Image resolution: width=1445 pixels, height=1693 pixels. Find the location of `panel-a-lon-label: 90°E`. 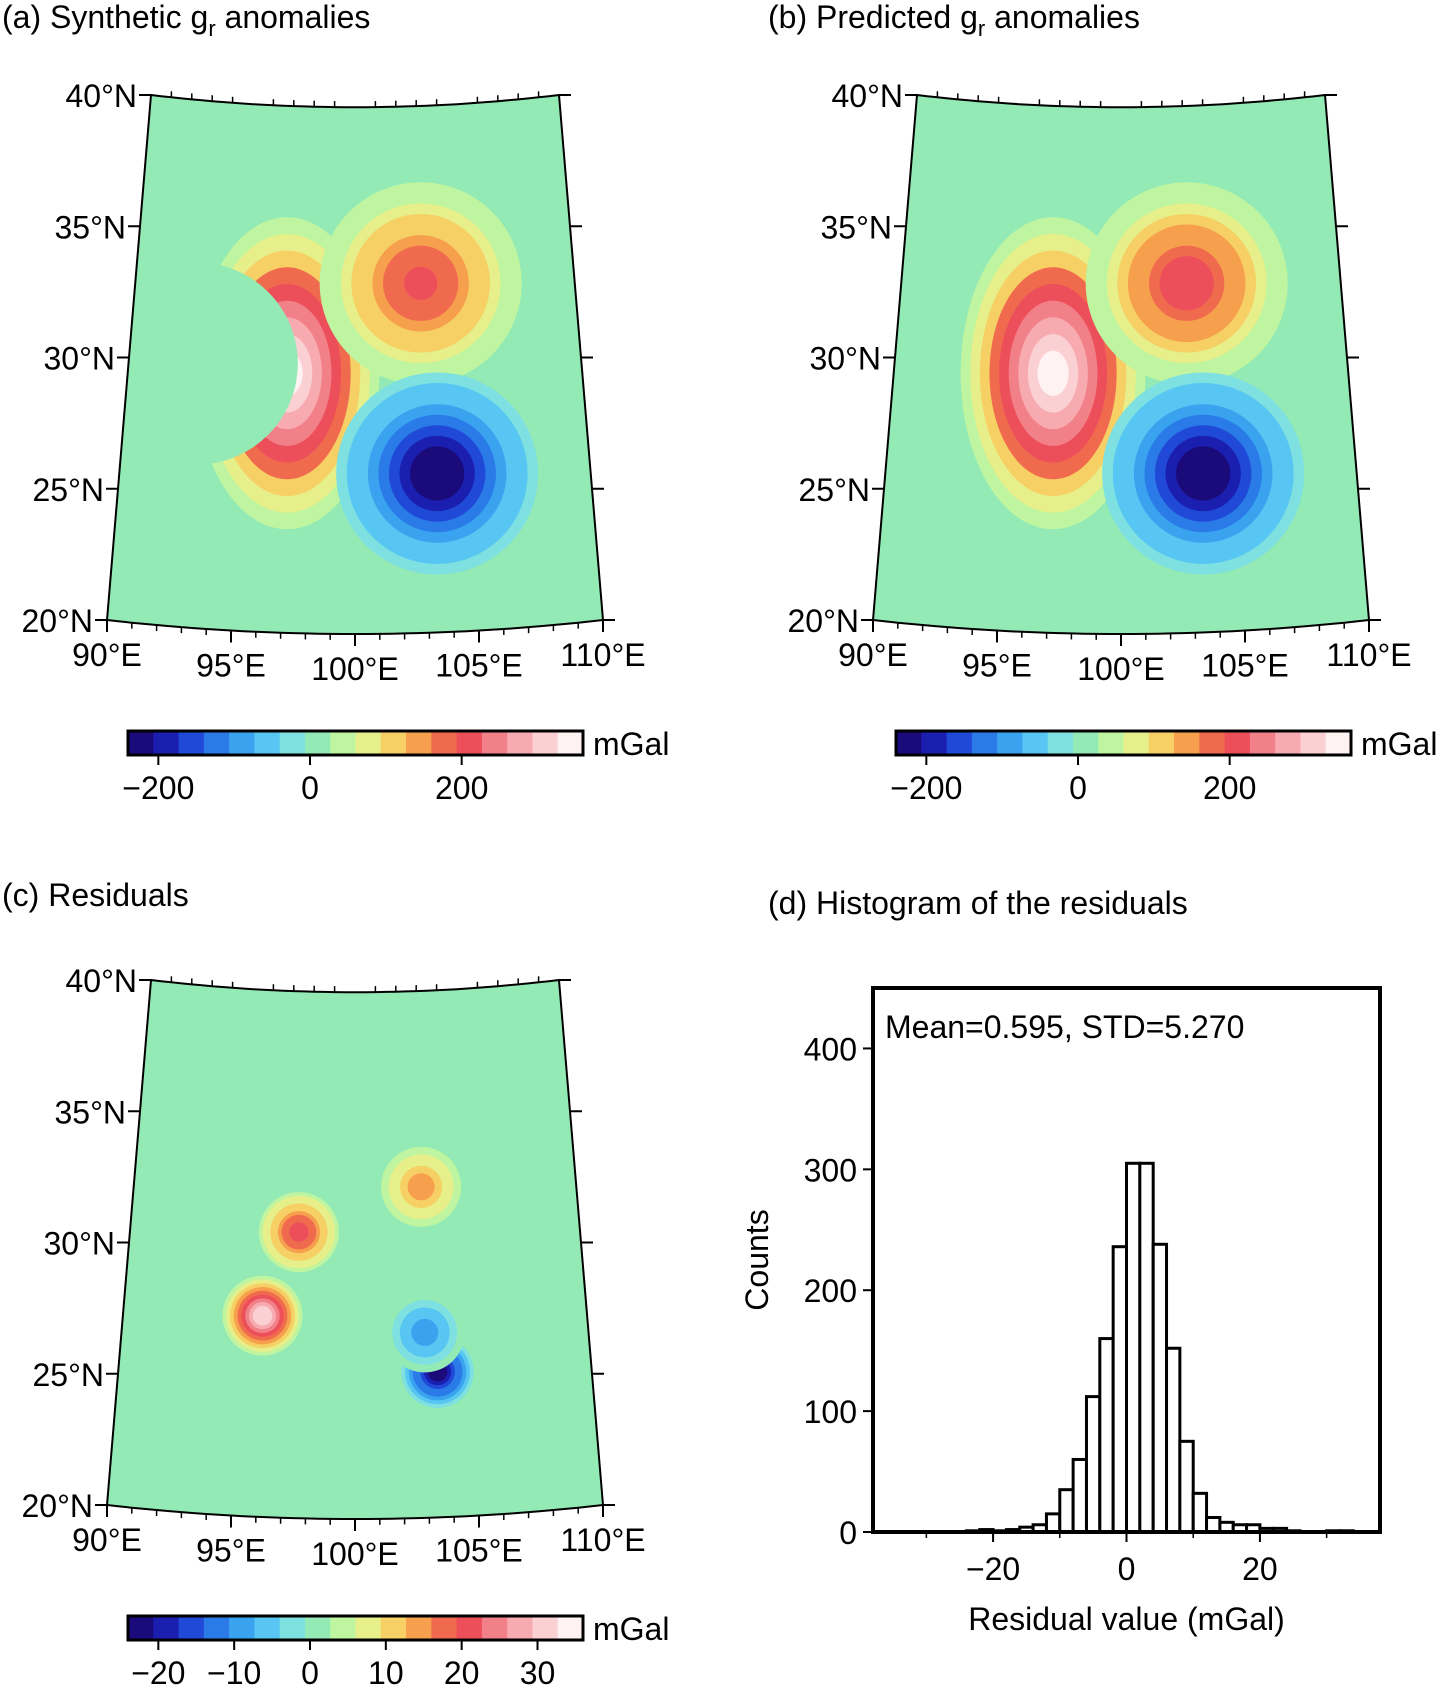

panel-a-lon-label: 90°E is located at coordinates (107, 655).